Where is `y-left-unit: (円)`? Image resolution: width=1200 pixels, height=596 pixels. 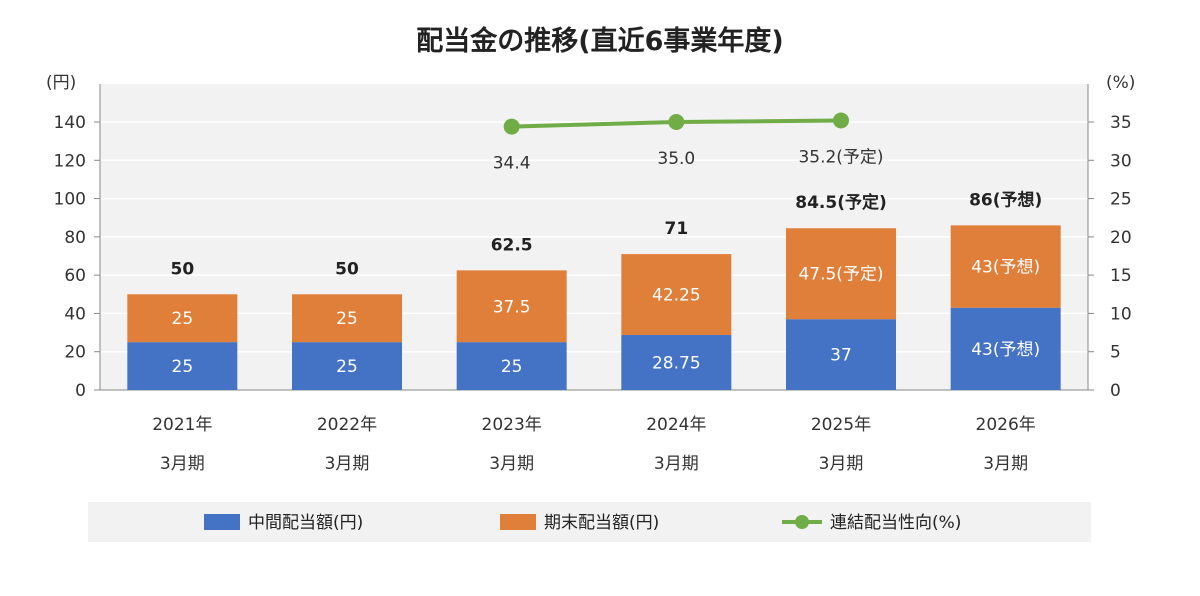
y-left-unit: (円) is located at coordinates (61, 83).